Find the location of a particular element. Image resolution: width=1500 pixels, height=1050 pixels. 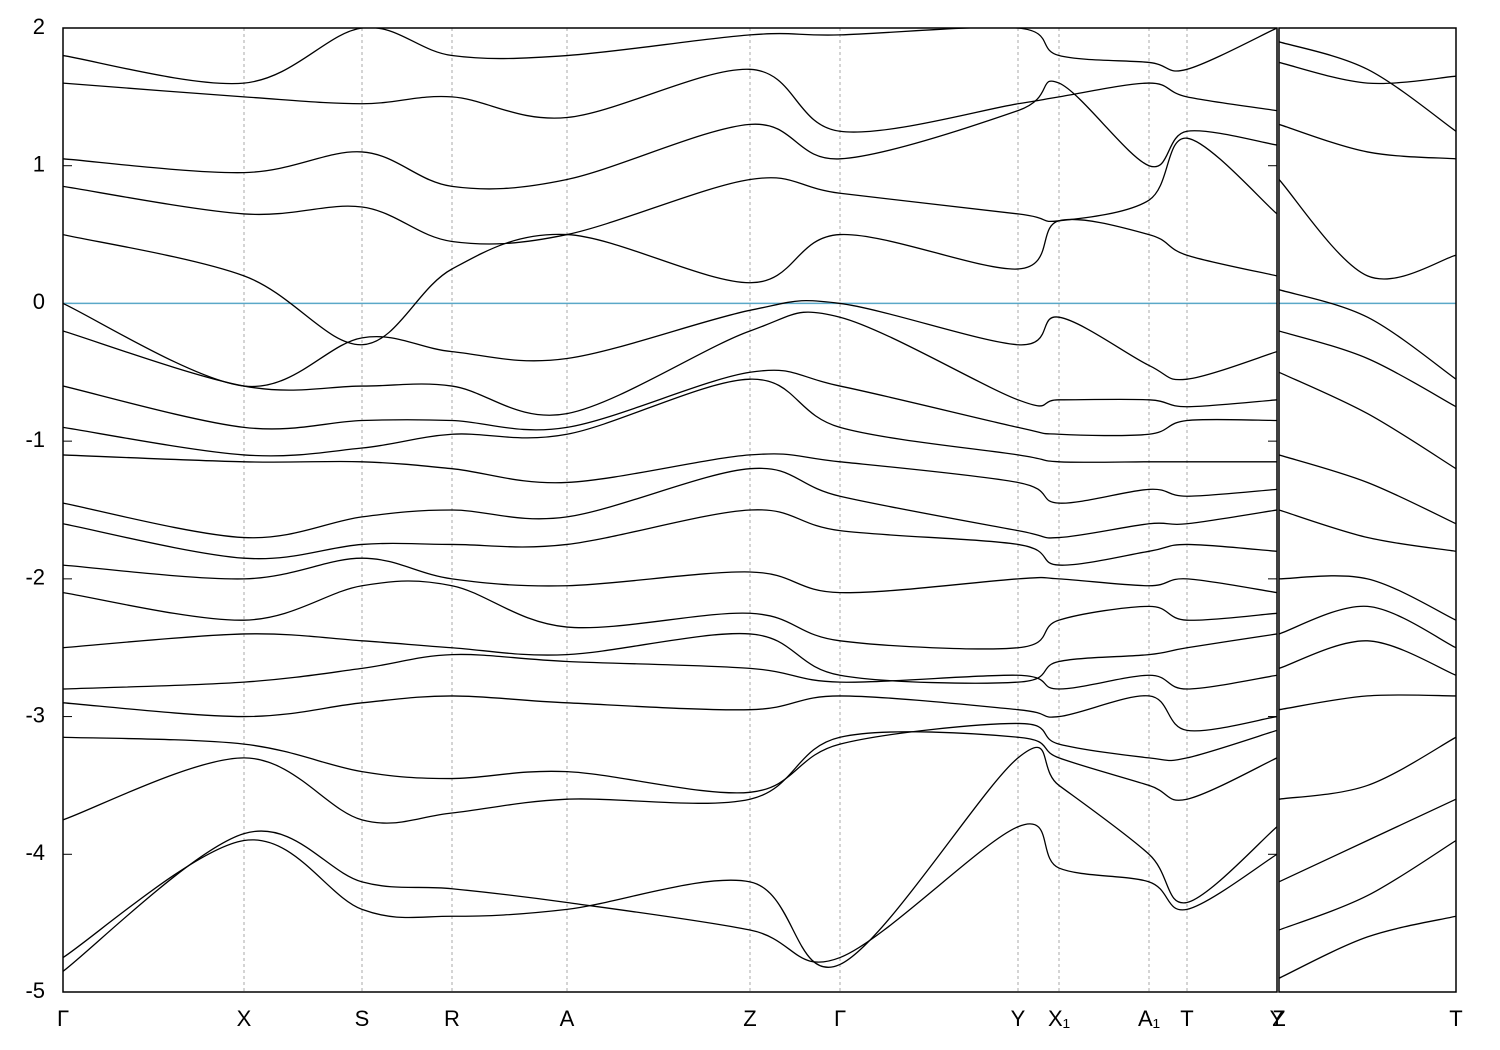

y-tick-label: 0 is located at coordinates (39, 301).